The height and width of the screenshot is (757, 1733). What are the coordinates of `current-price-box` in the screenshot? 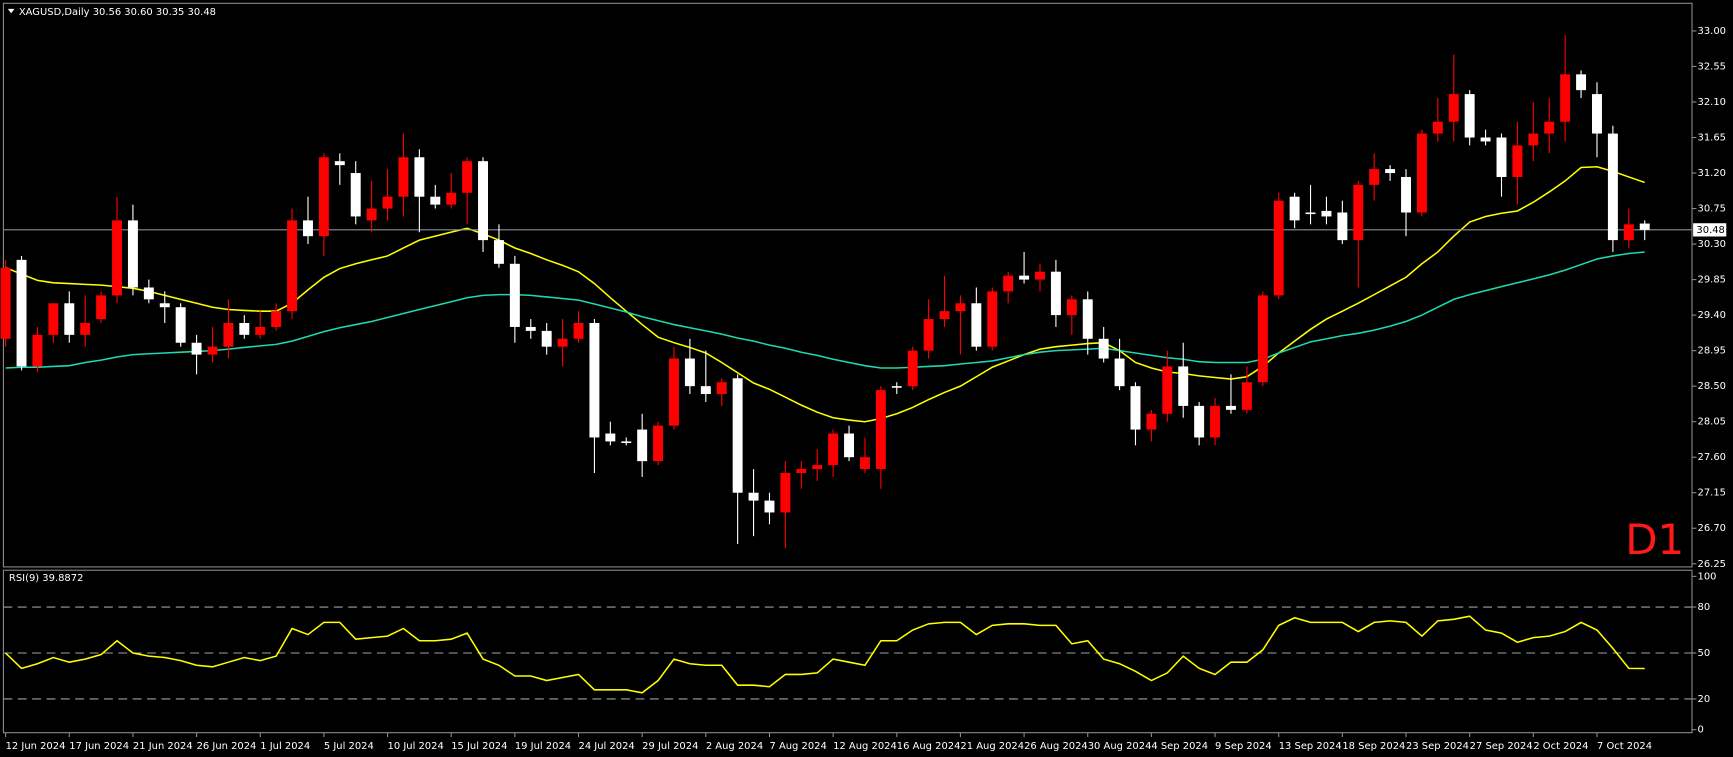 It's located at (1710, 230).